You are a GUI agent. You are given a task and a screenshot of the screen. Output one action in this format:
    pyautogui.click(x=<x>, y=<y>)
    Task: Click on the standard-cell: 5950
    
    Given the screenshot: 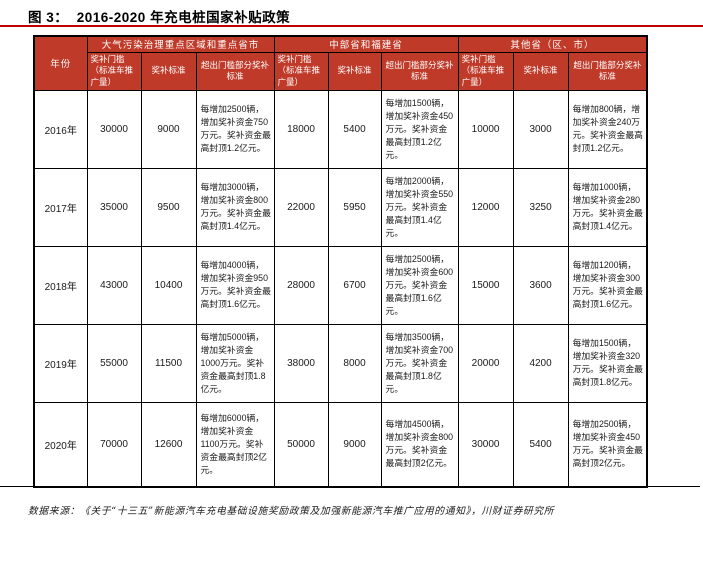 What is the action you would take?
    pyautogui.click(x=354, y=207)
    